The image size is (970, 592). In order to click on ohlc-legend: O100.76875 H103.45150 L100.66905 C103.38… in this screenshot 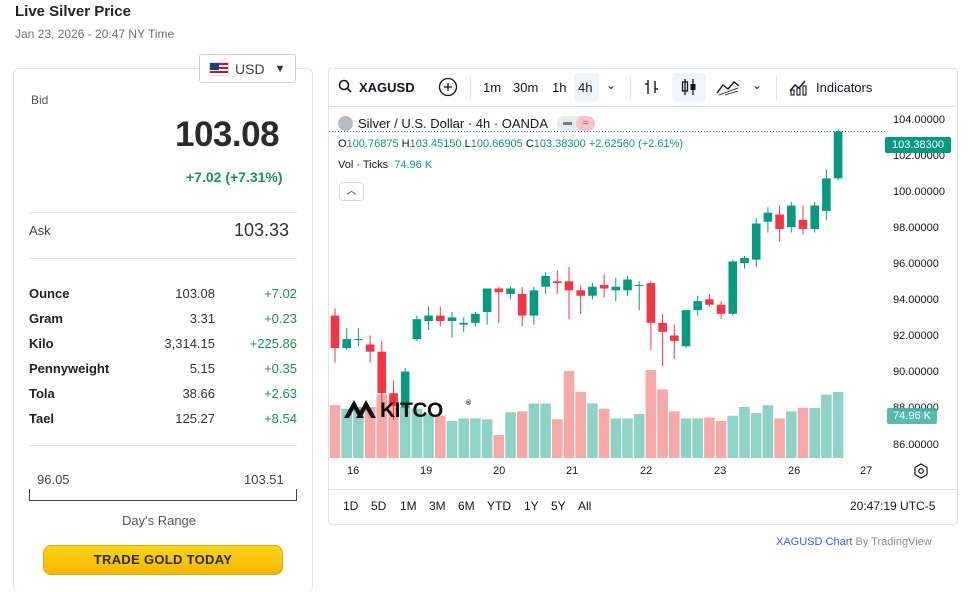, I will do `click(510, 144)`.